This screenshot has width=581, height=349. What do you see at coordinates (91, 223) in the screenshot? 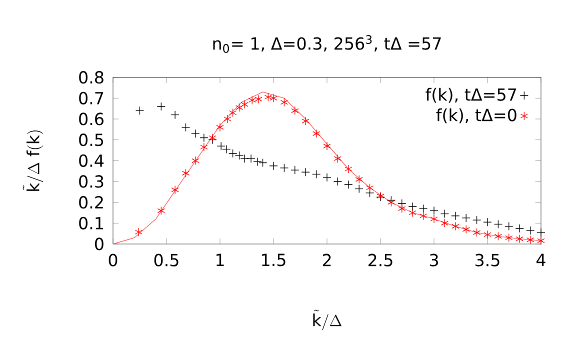
I see `y-tick-label: 0.1` at bounding box center [91, 223].